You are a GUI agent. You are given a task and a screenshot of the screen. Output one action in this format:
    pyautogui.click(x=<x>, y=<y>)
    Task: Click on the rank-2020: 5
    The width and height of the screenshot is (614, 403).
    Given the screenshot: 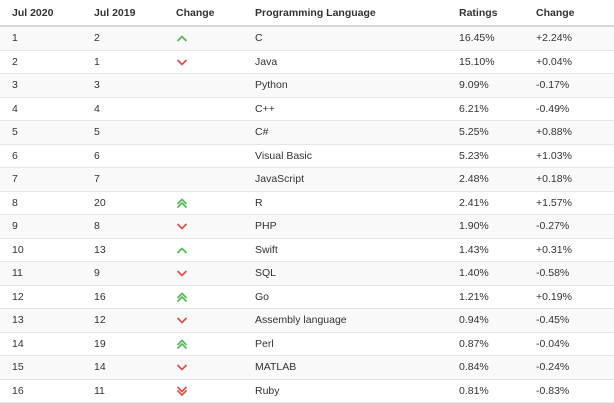 What is the action you would take?
    pyautogui.click(x=15, y=133)
    